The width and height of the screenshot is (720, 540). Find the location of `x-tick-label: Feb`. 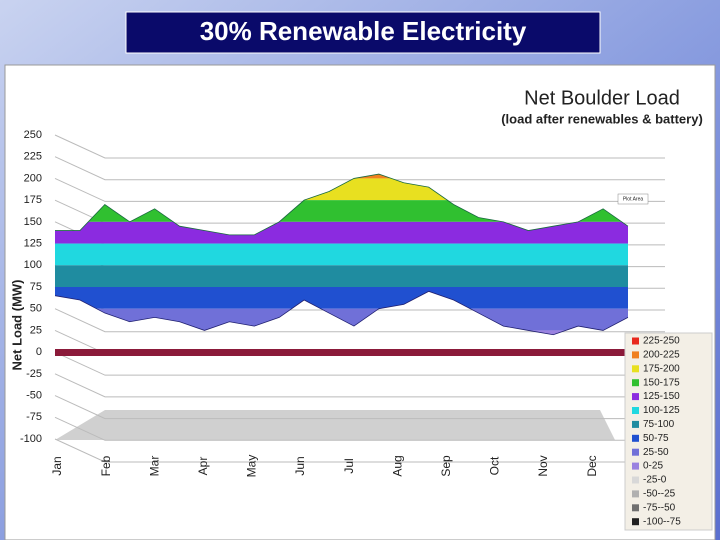

x-tick-label: Feb is located at coordinates (106, 465).